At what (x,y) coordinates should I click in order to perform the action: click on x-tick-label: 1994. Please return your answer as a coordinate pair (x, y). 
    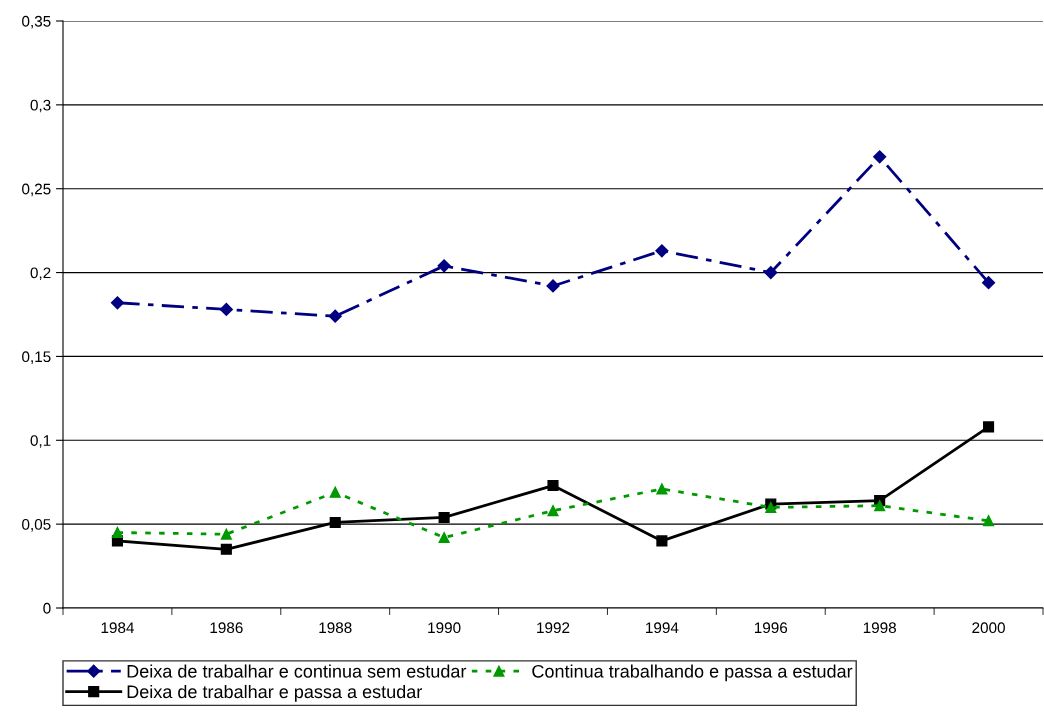
    Looking at the image, I should click on (662, 628).